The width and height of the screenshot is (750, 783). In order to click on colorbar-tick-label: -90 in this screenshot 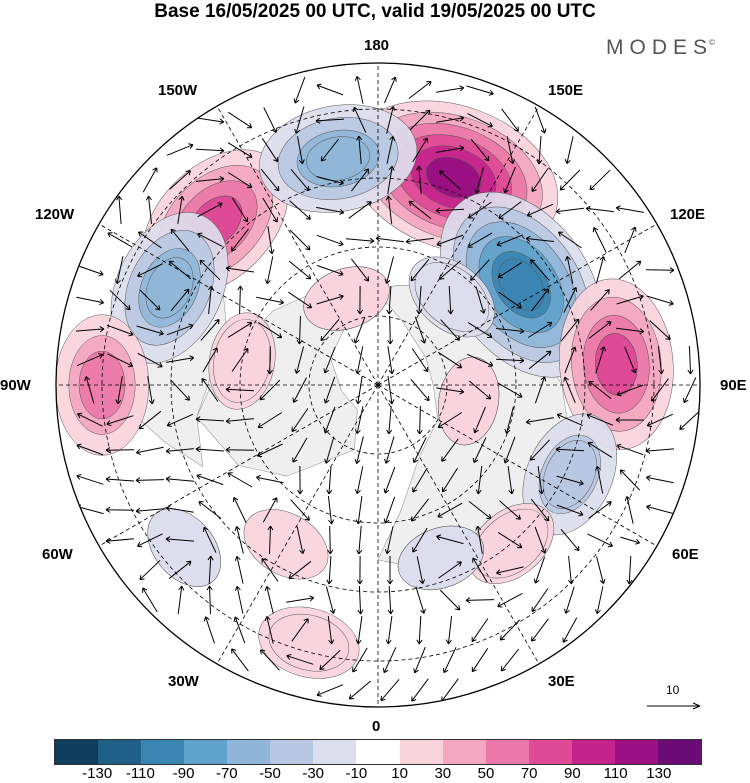, I will do `click(183, 773)`.